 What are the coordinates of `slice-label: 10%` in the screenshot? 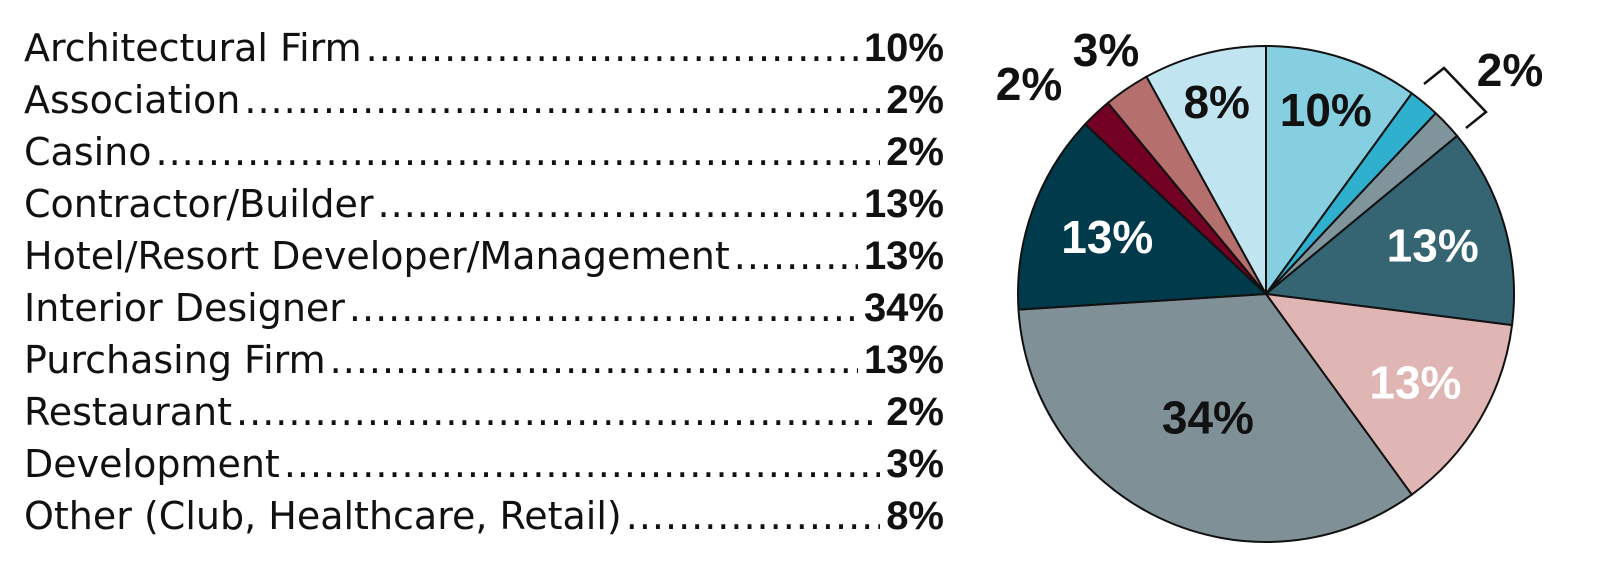 It's located at (1326, 110).